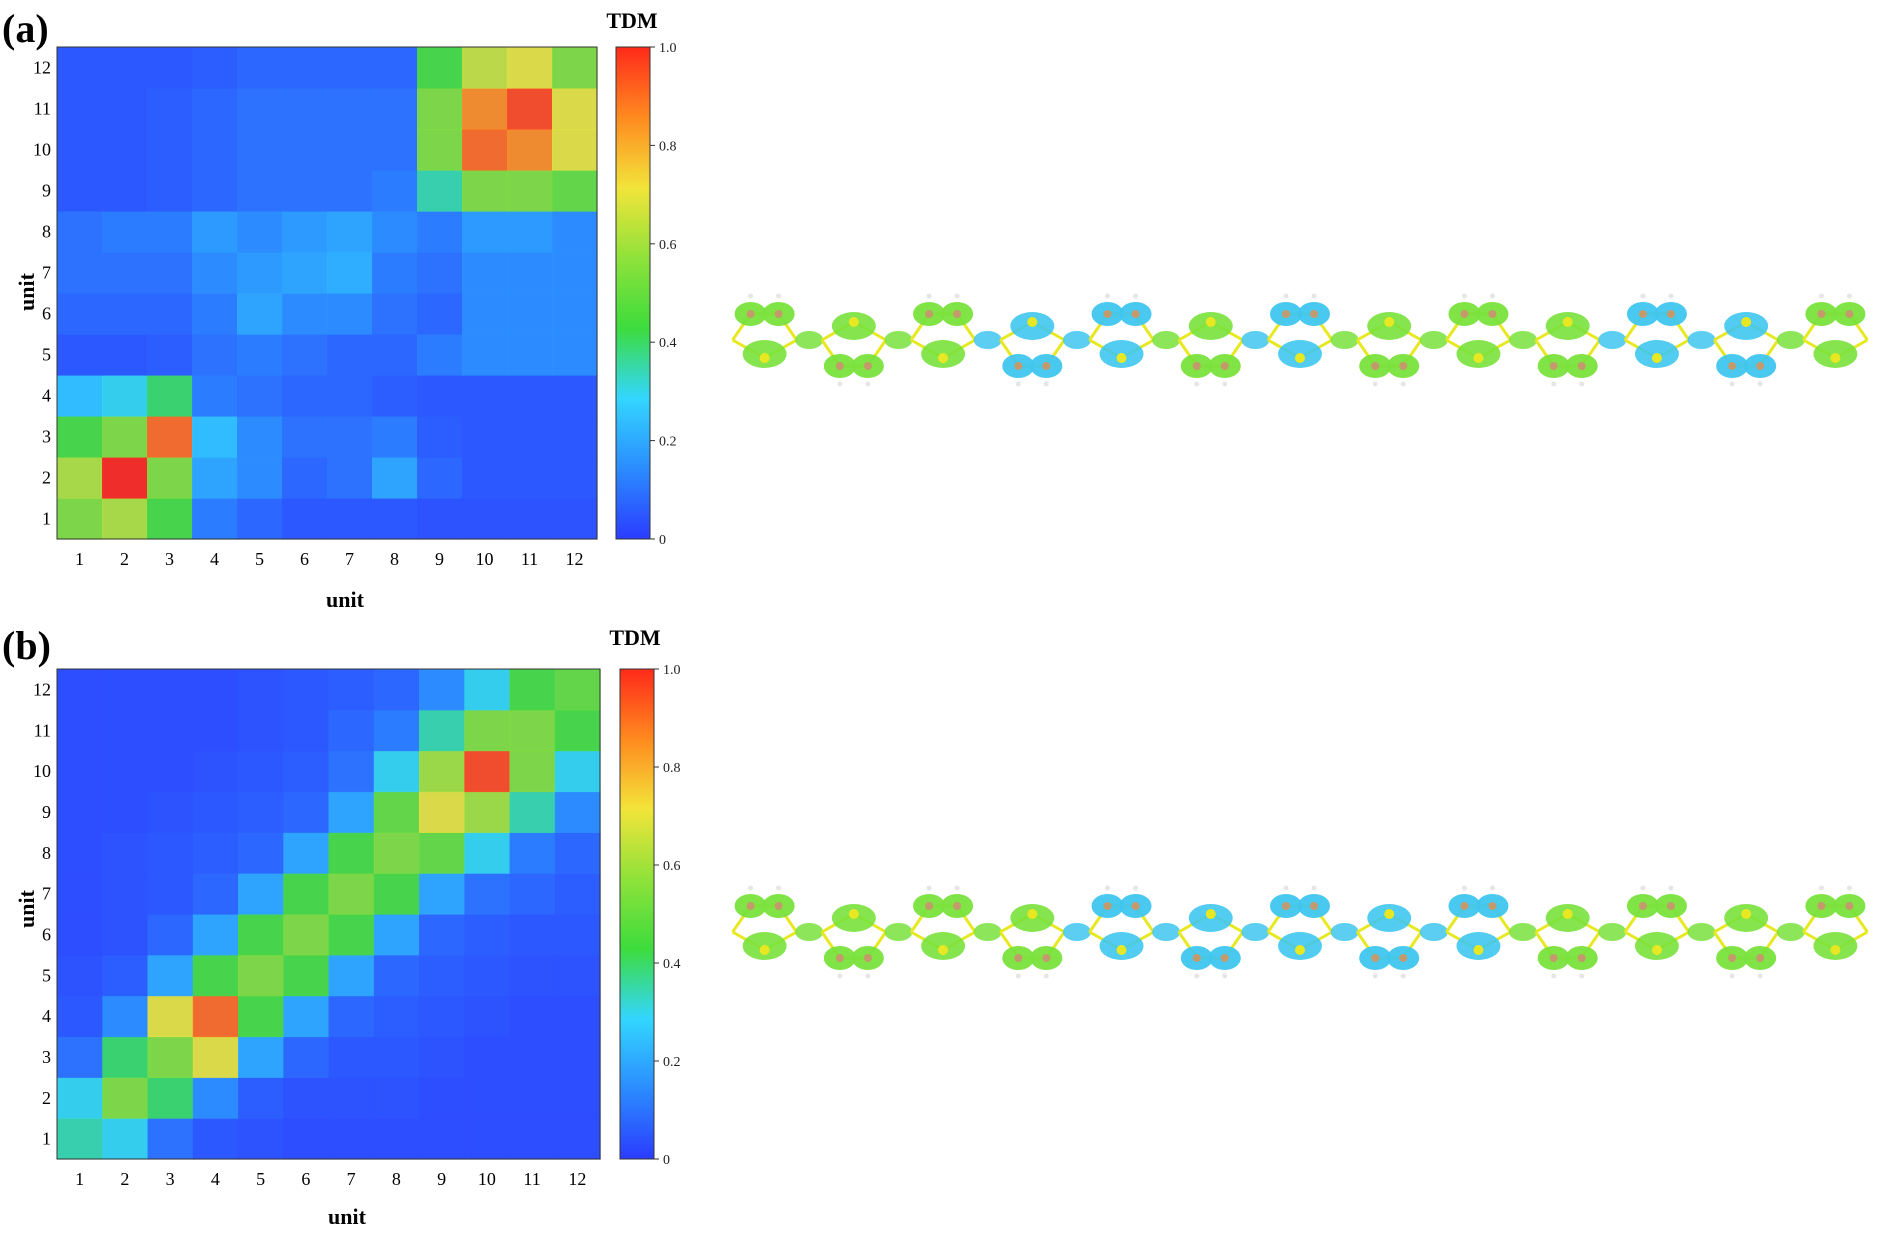  Describe the element at coordinates (42, 150) in the screenshot. I see `y-tick-label: 10` at that location.